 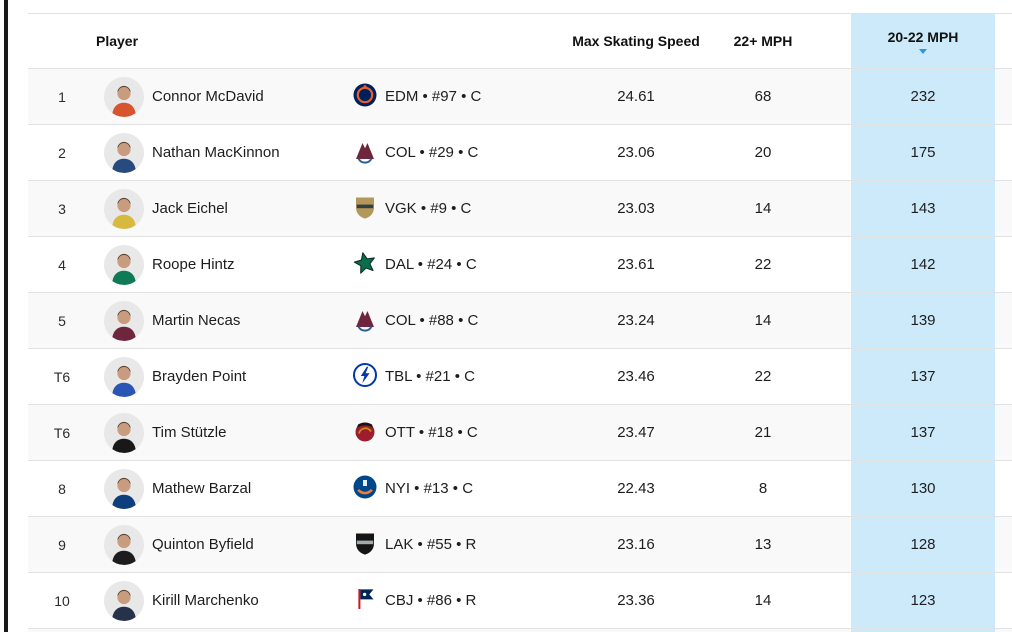 I want to click on player-name: Mathew Barzal, so click(x=202, y=488).